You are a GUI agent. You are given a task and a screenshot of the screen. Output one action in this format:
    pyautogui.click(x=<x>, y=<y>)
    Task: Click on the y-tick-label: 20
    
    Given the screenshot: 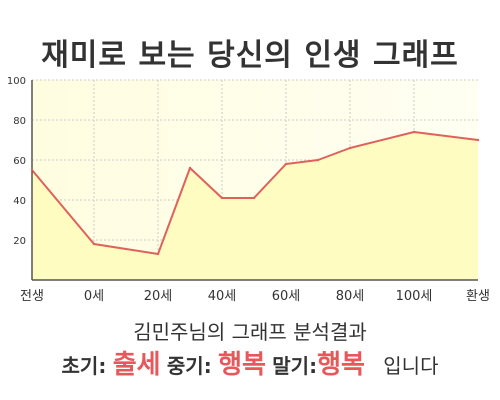 What is the action you would take?
    pyautogui.click(x=19, y=241)
    